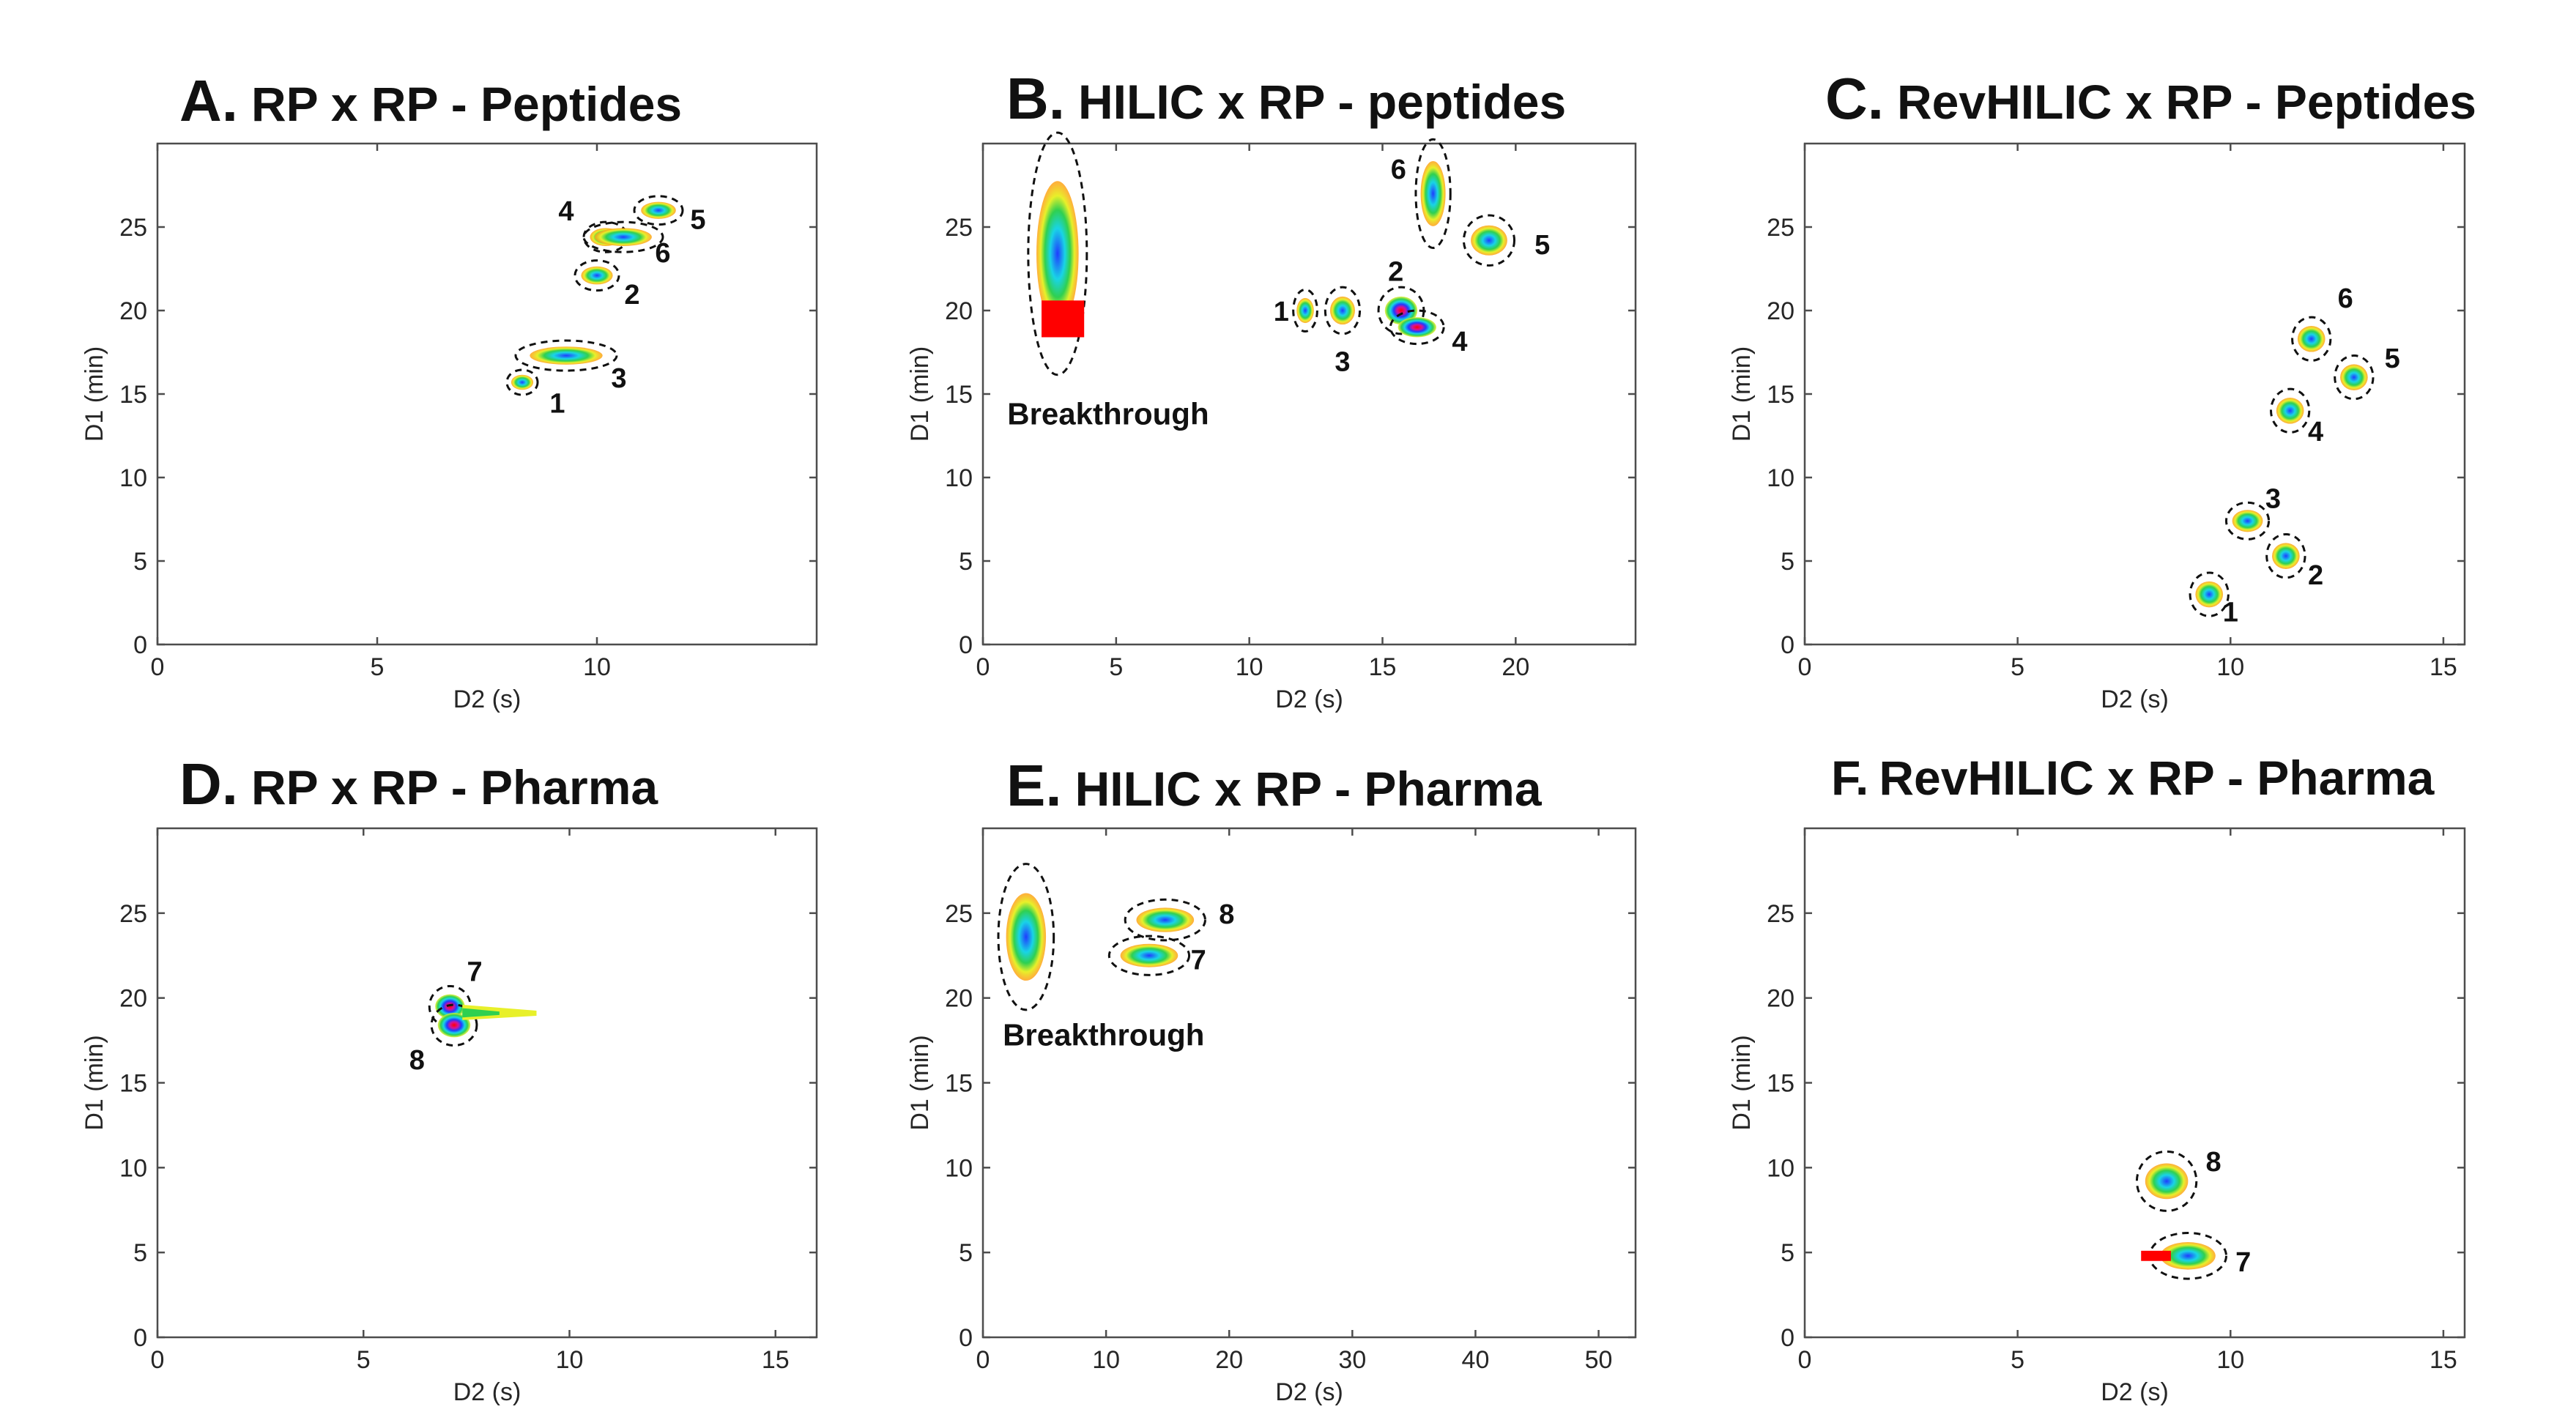 The height and width of the screenshot is (1412, 2576). I want to click on panel-c-title: C. RevHILIC x RP - Peptides, so click(2150, 98).